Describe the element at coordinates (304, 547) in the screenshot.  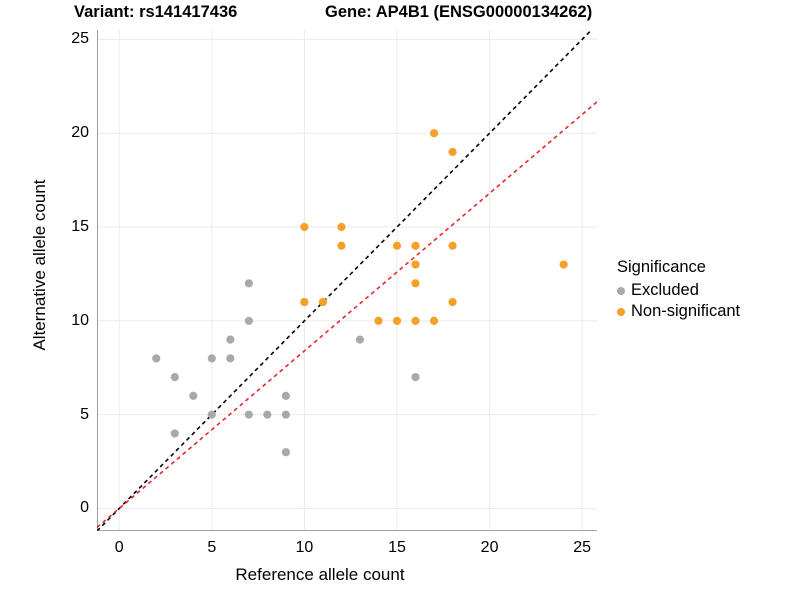
I see `x-tick-label: 10` at that location.